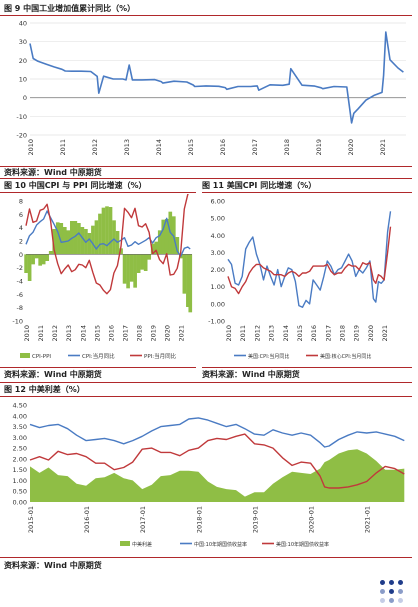 Image resolution: width=418 pixels, height=607 pixels. Describe the element at coordinates (98, 367) in the screenshot. I see `fig10-source-rule` at that location.